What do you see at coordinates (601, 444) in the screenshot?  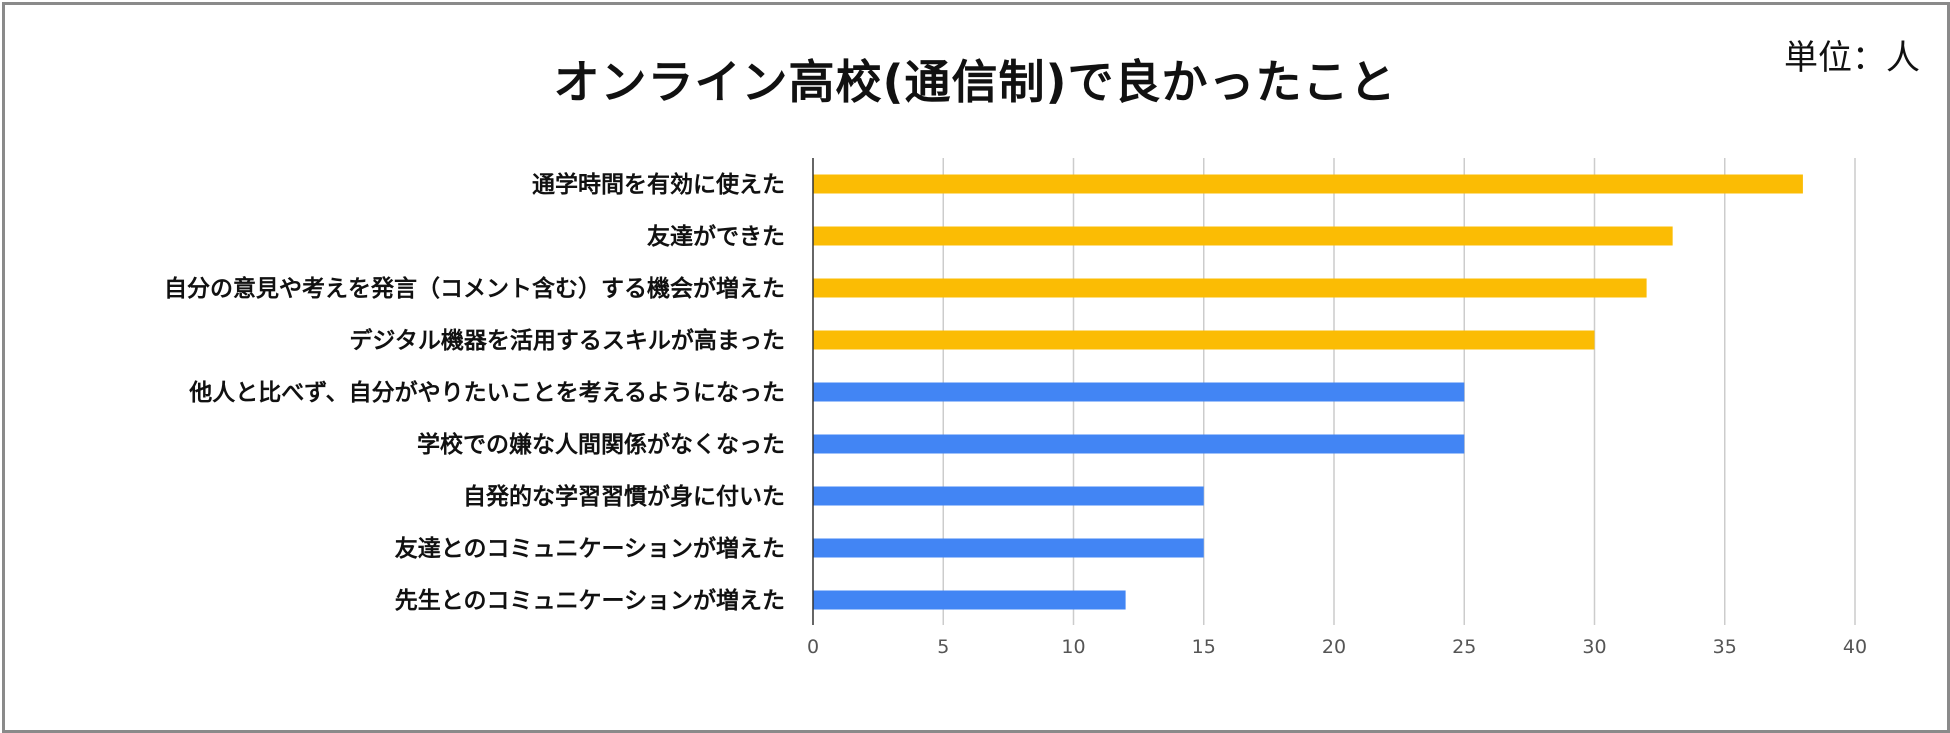 I see `category-label: 学校での嫌な人間関係がなくなった` at bounding box center [601, 444].